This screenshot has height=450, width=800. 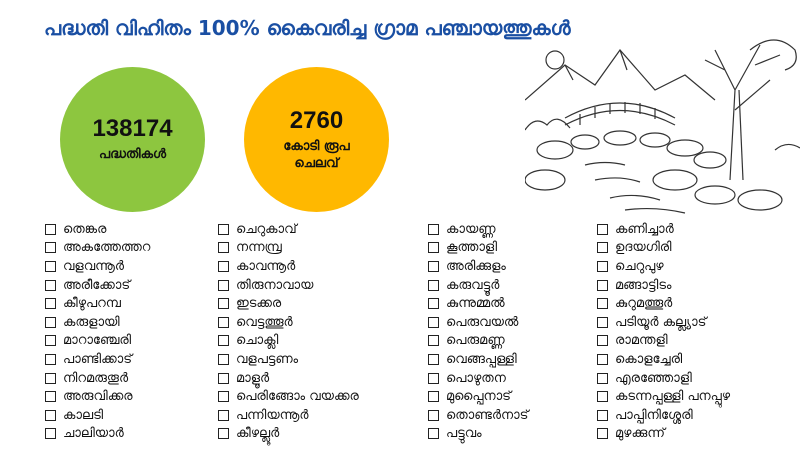 I want to click on list-item: കീഴല്ലൂർ, so click(x=288, y=434).